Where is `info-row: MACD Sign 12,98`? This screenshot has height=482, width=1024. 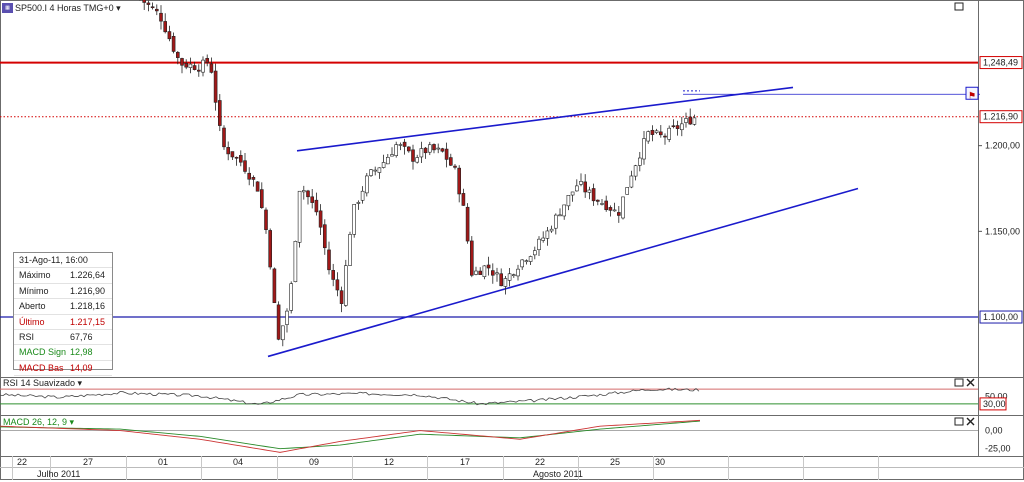 info-row: MACD Sign 12,98 is located at coordinates (63, 353).